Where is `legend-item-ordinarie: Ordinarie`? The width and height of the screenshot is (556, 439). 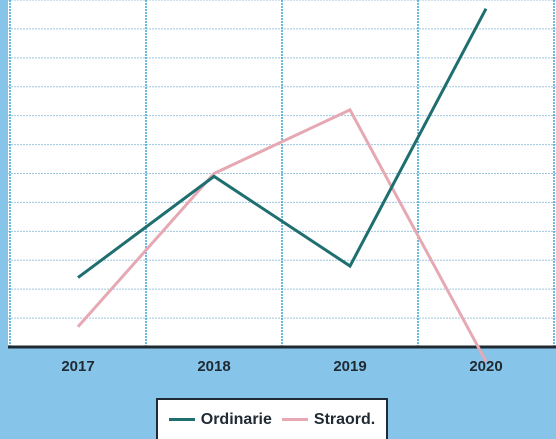 legend-item-ordinarie: Ordinarie is located at coordinates (220, 419).